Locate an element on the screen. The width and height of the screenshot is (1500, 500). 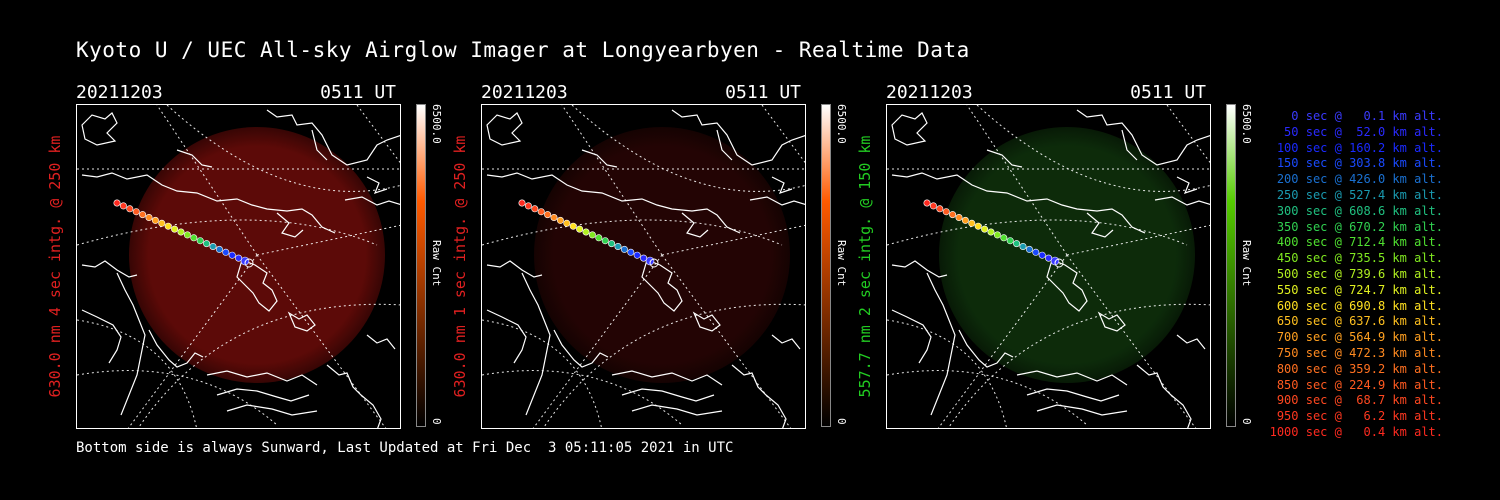
legend-item: 450 sec @ 735.5 km alt. is located at coordinates (1359, 258).